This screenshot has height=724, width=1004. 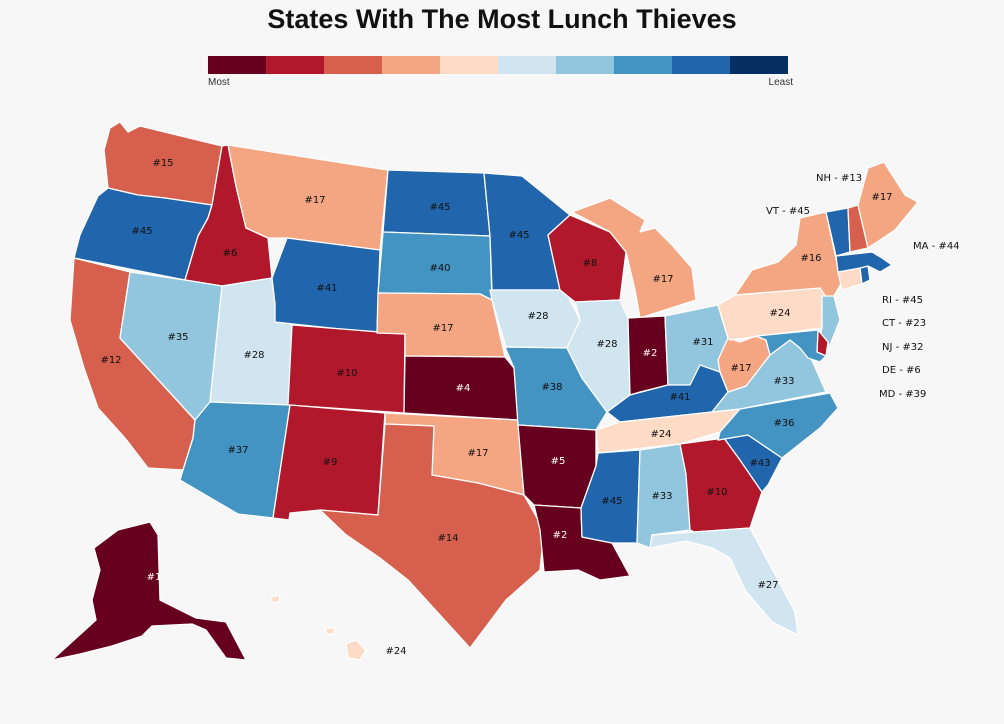 What do you see at coordinates (902, 300) in the screenshot?
I see `side-label-ri: RI - #45` at bounding box center [902, 300].